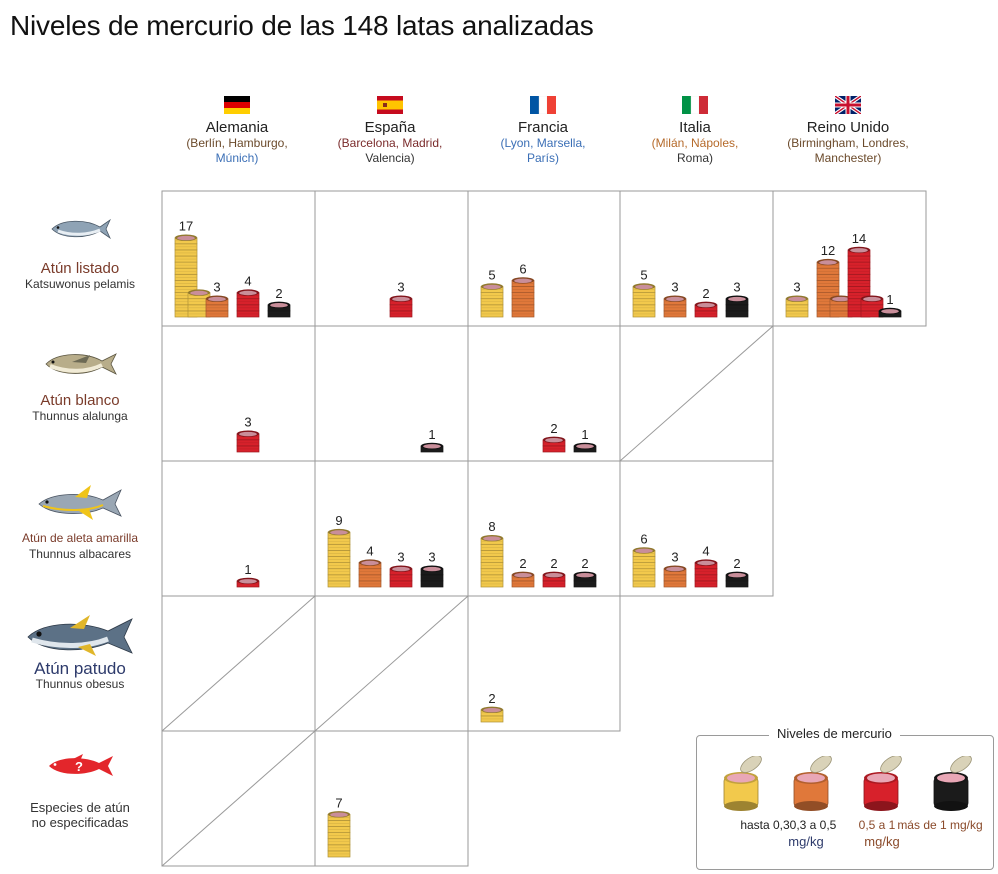  What do you see at coordinates (813, 825) in the screenshot?
I see `legend-label-mid: 0,3 a 0,5` at bounding box center [813, 825].